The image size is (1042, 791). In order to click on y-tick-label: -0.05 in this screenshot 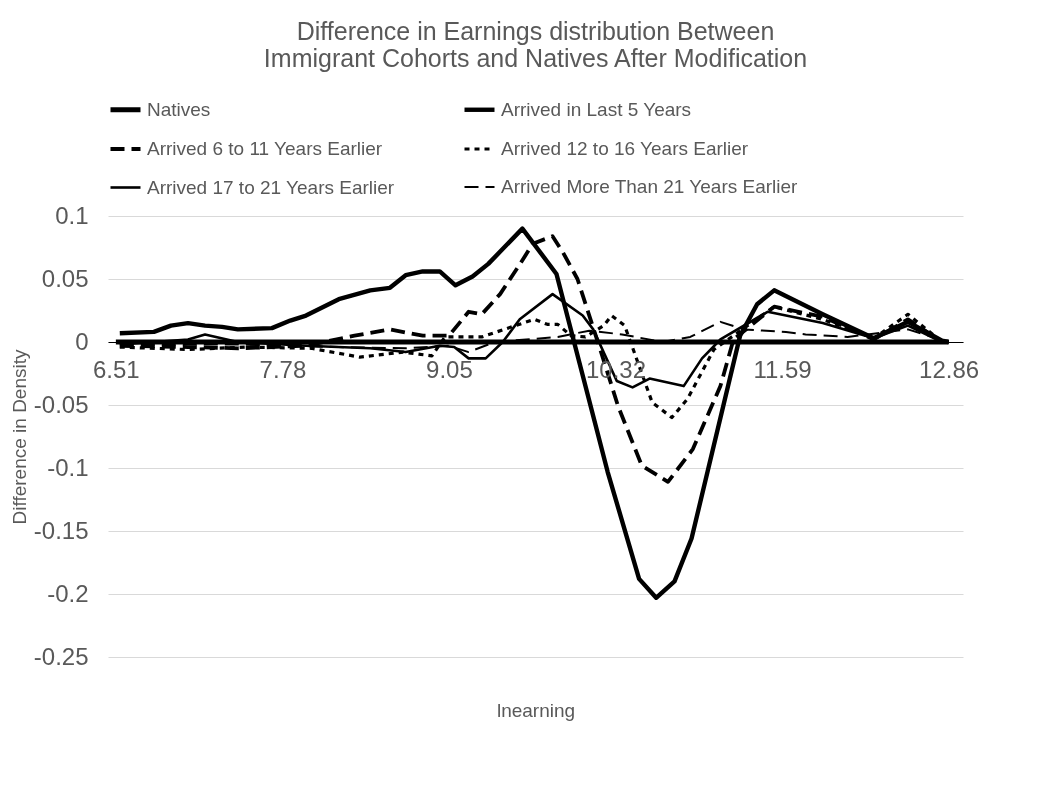, I will do `click(61, 404)`.